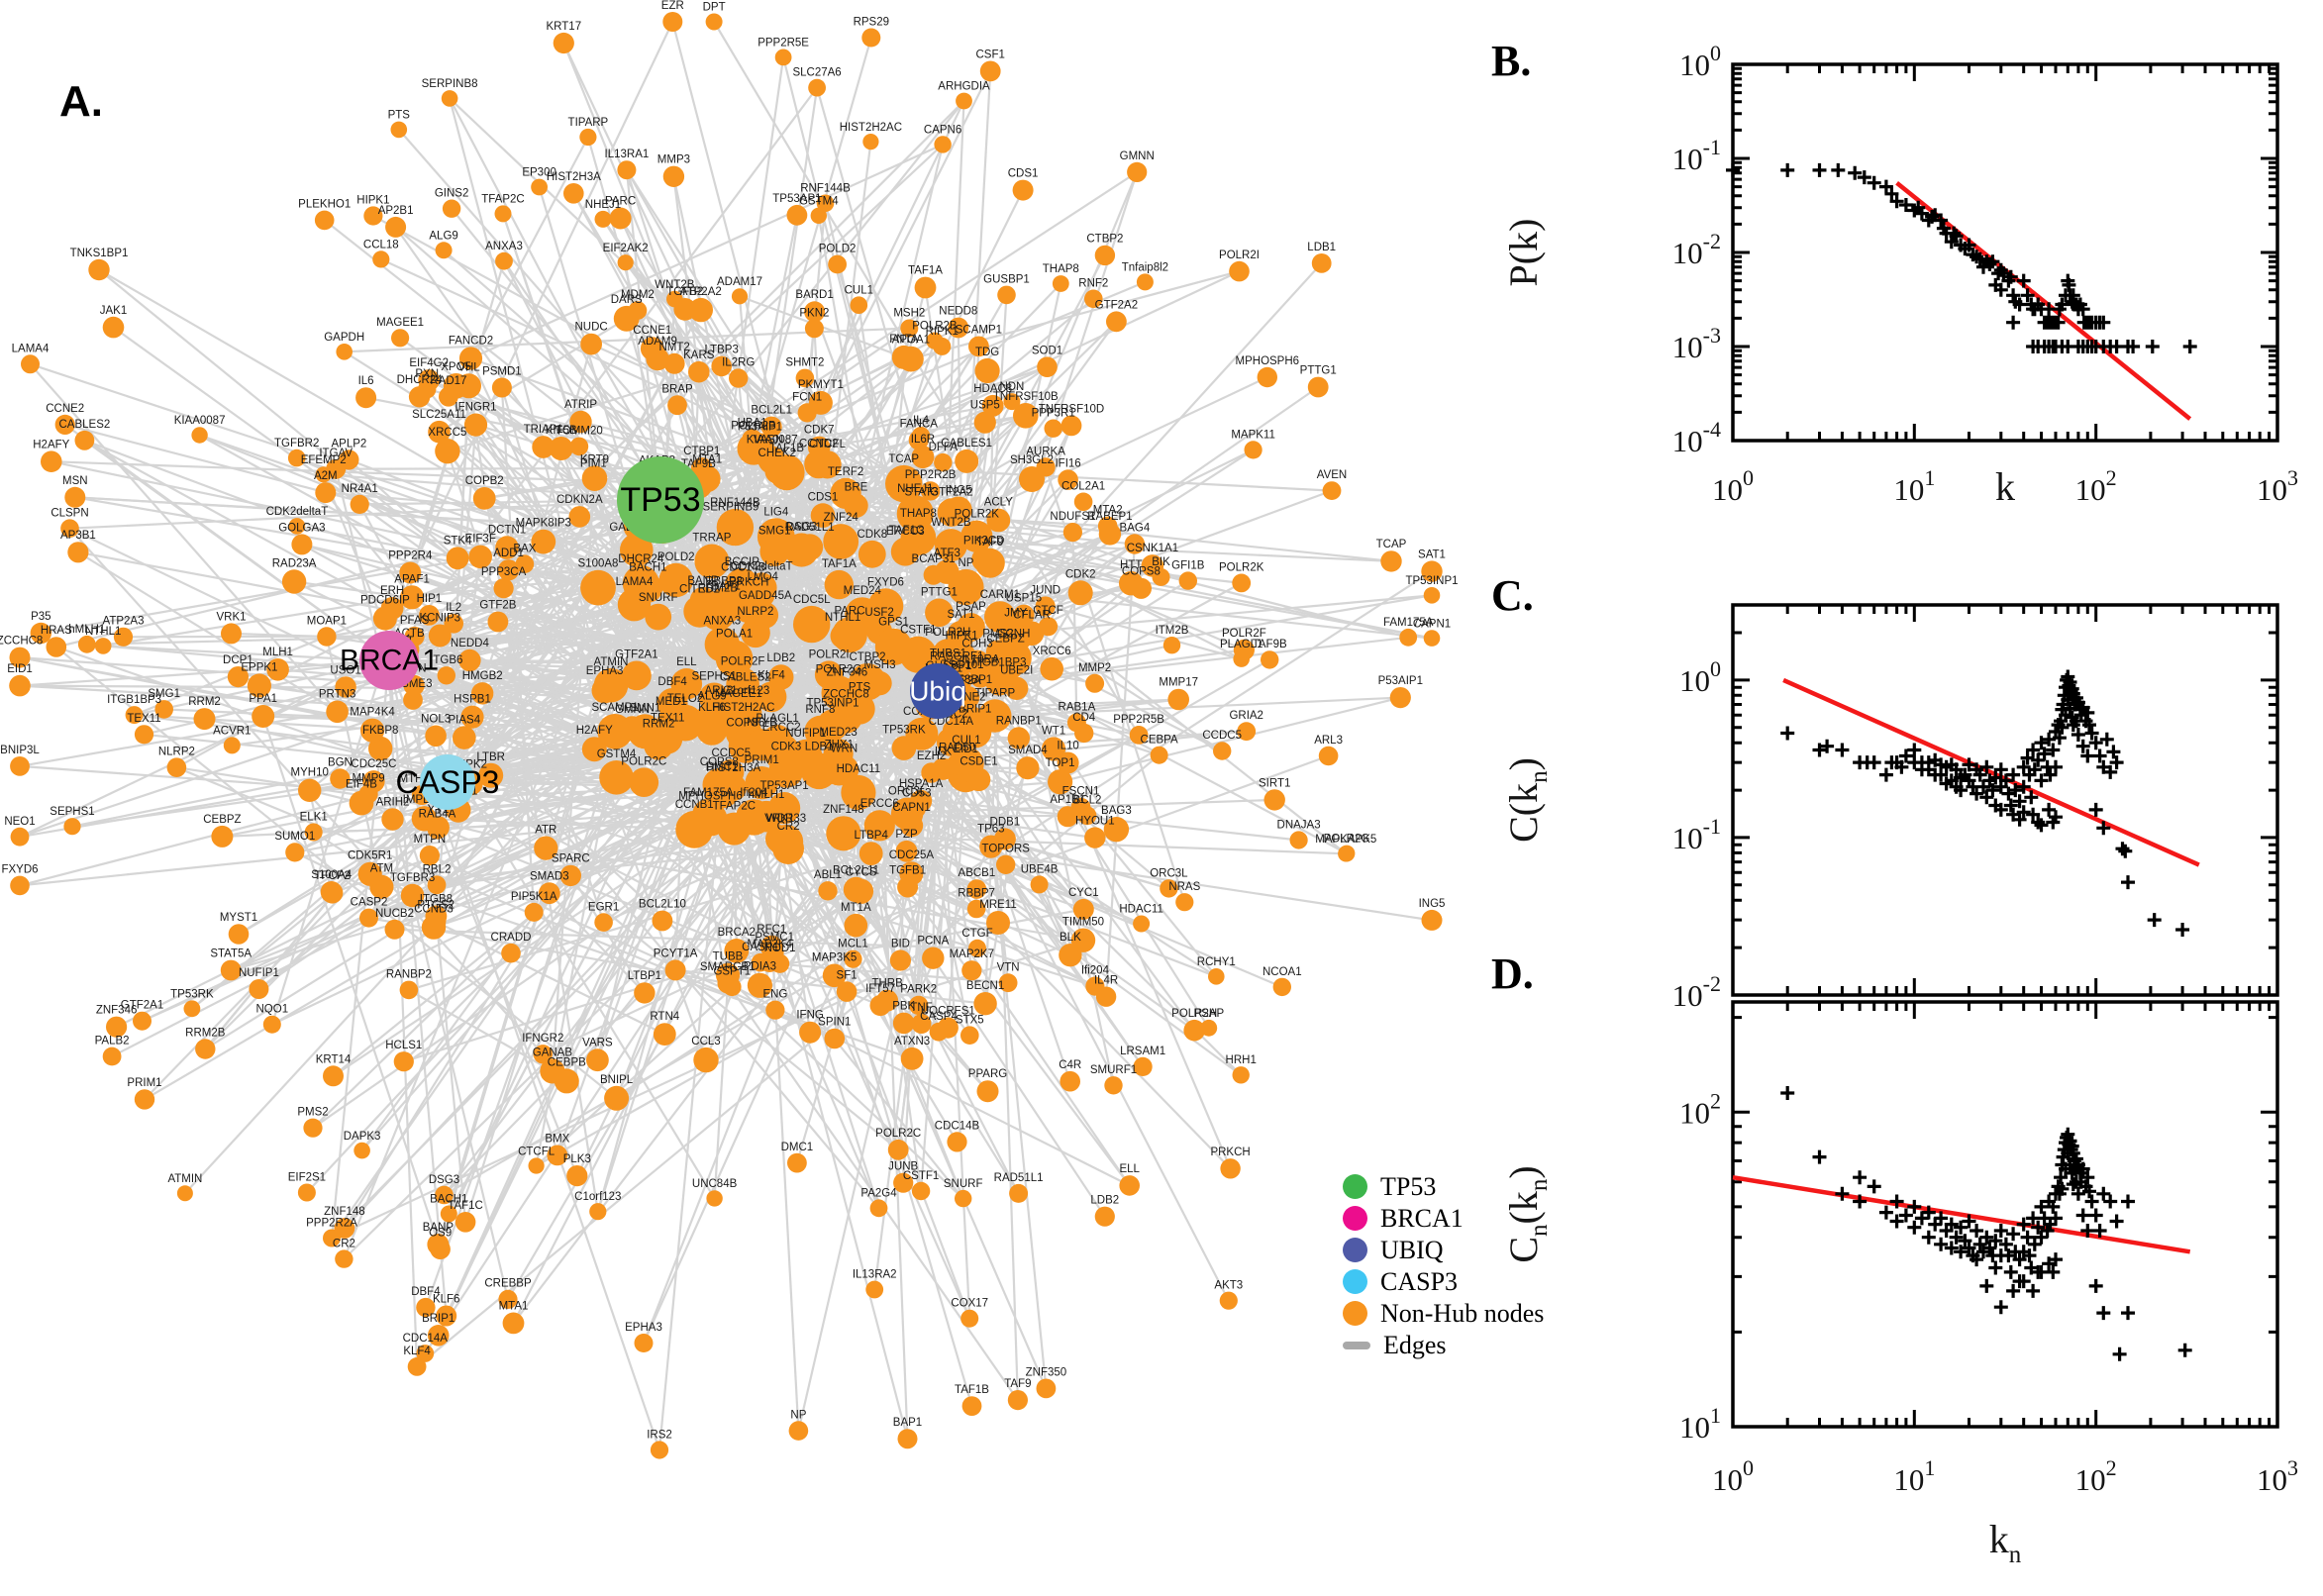  I want to click on panel-a-label: A., so click(81, 101).